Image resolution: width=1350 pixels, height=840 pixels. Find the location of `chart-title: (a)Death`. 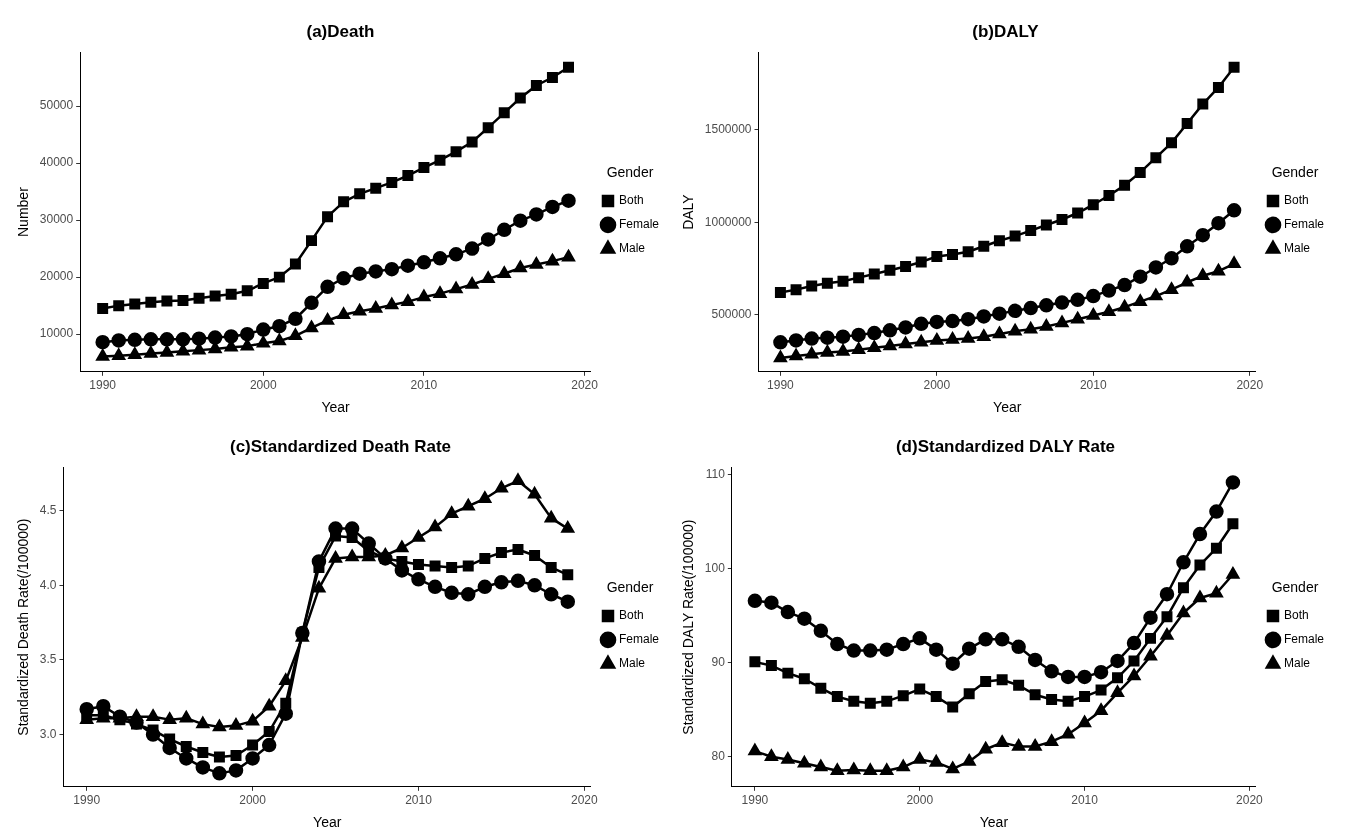

chart-title: (a)Death is located at coordinates (340, 31).